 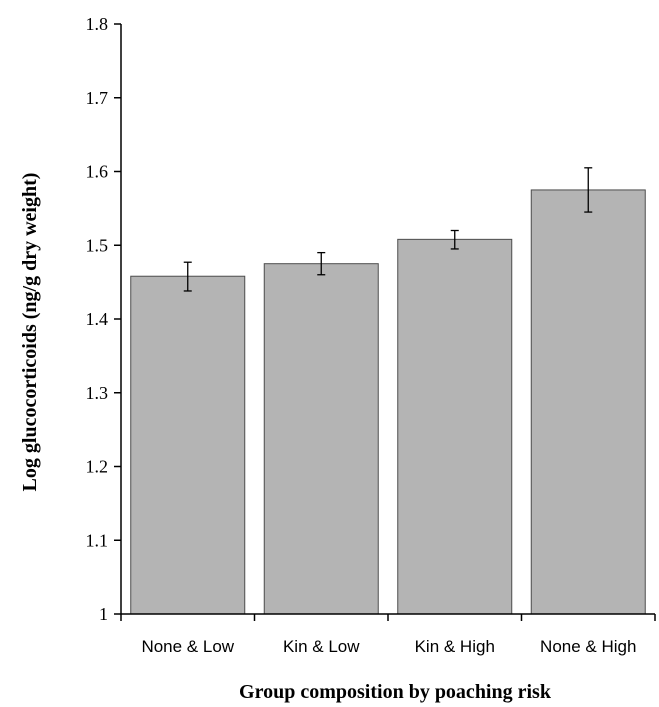 What do you see at coordinates (97, 172) in the screenshot?
I see `y-tick-label: 1.6` at bounding box center [97, 172].